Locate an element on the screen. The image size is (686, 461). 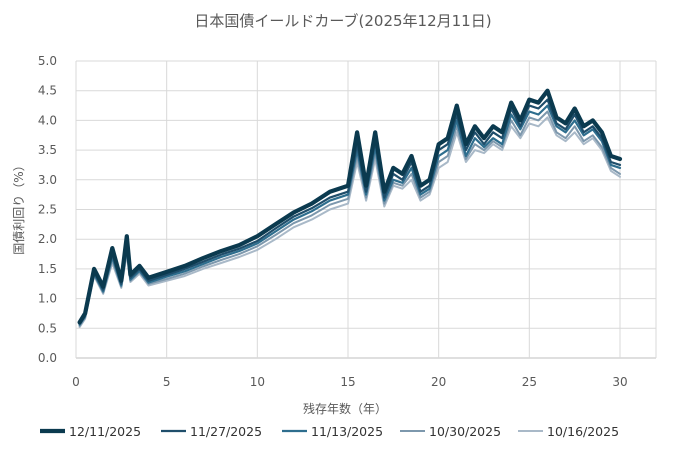
x-axis-ticks: 0 5 10 15 20 25 30 is located at coordinates (349, 382).